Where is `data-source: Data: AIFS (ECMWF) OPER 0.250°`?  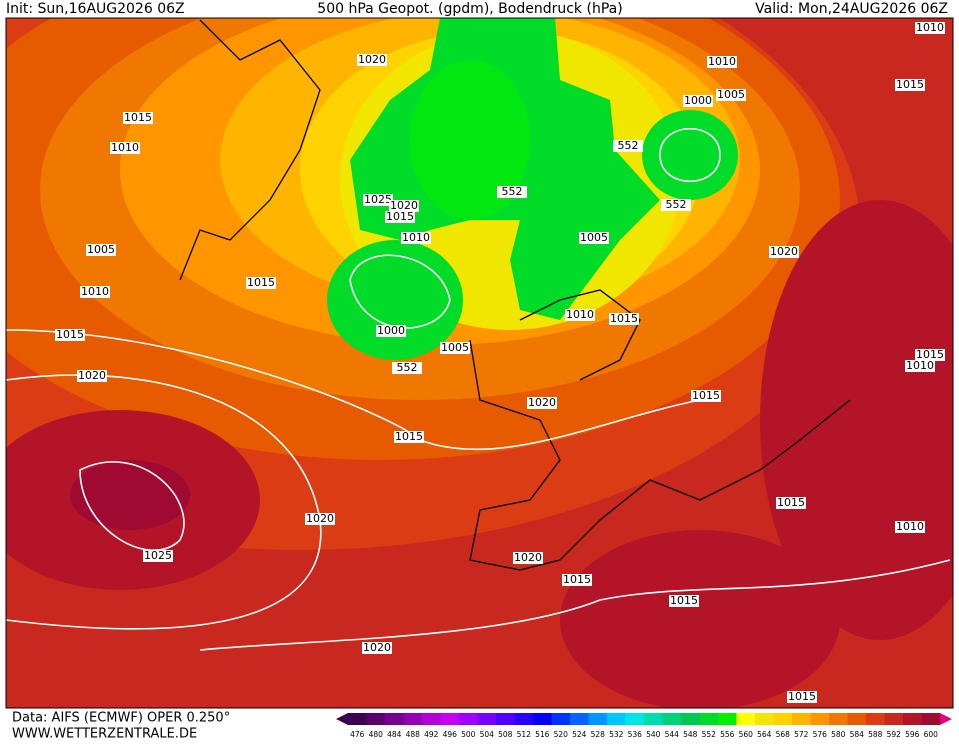
data-source: Data: AIFS (ECMWF) OPER 0.250° is located at coordinates (121, 718).